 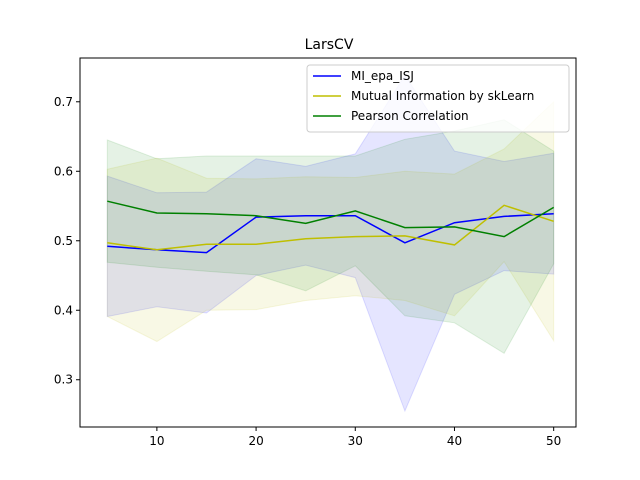 What do you see at coordinates (63, 241) in the screenshot?
I see `y-tick-label: 0.5` at bounding box center [63, 241].